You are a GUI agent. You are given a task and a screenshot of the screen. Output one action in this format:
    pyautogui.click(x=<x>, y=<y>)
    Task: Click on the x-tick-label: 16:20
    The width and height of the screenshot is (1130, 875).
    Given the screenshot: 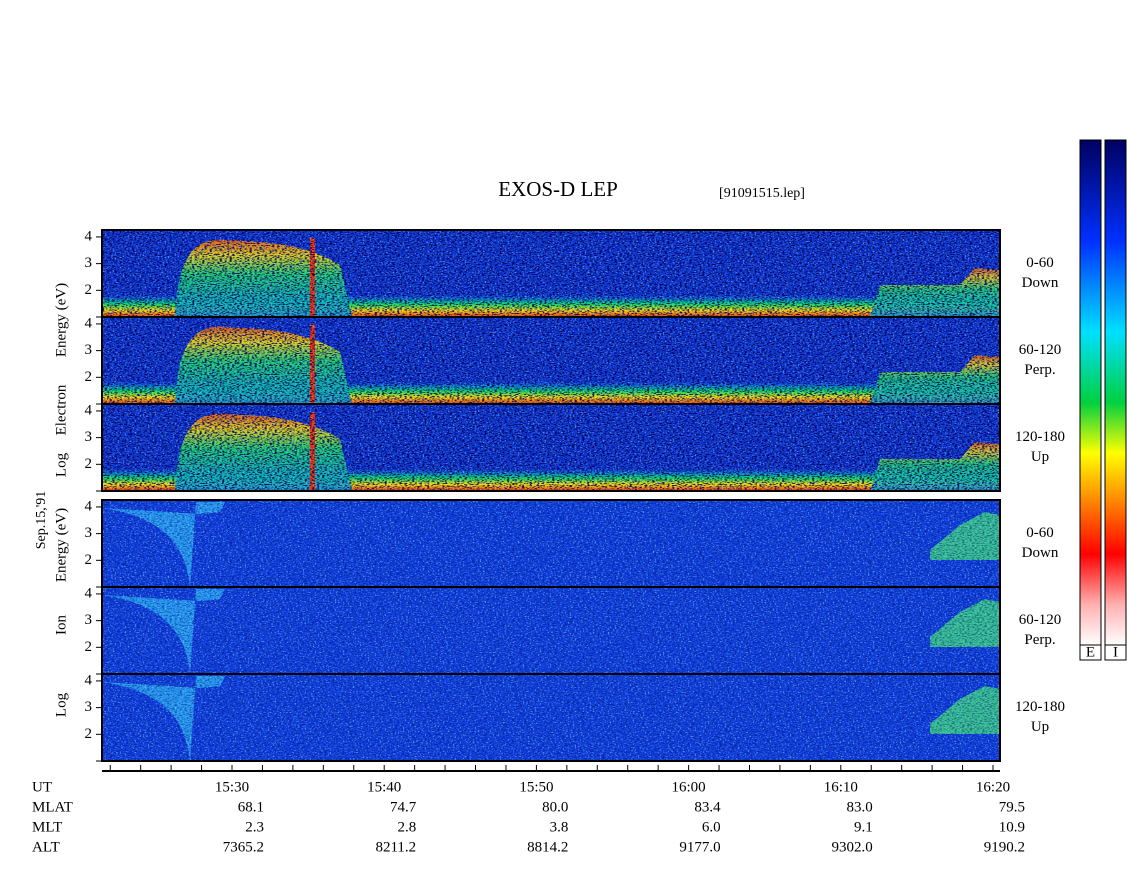 What is the action you would take?
    pyautogui.click(x=993, y=787)
    